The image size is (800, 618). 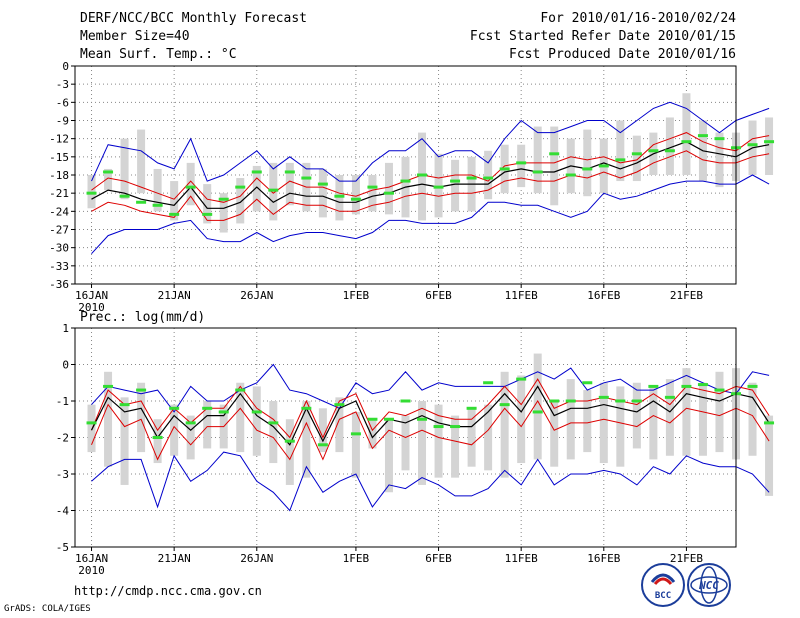 What do you see at coordinates (256, 558) in the screenshot?
I see `x-tick-label: 26JAN` at bounding box center [256, 558].